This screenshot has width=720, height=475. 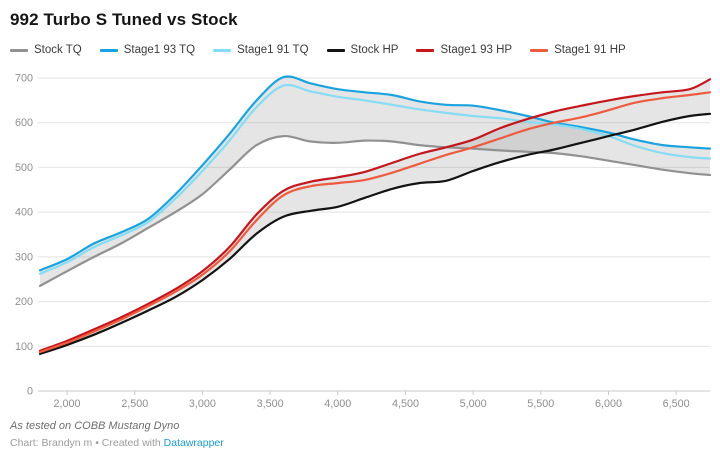 I want to click on chart-note: As tested on COBB Mustang Dyno, so click(x=95, y=426).